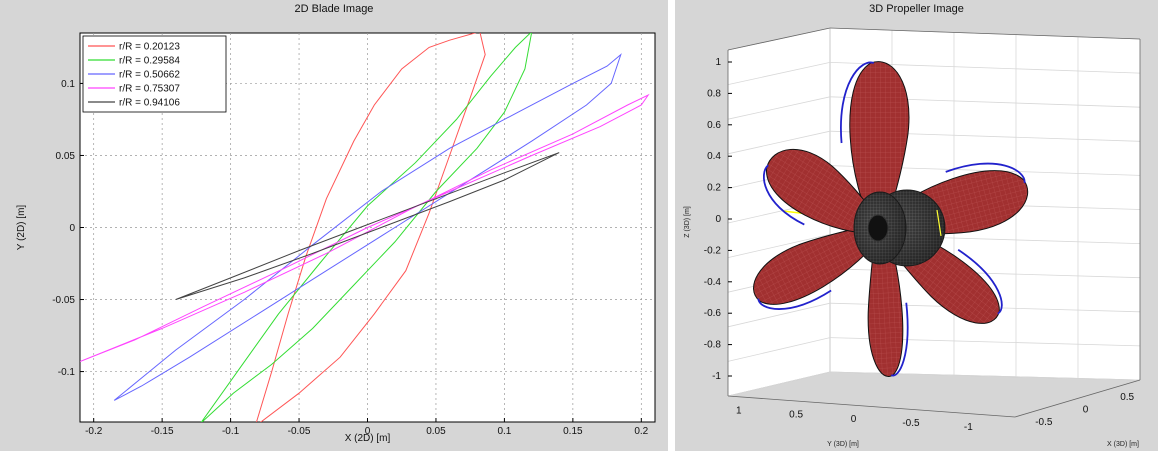 This screenshot has width=1158, height=451. Describe the element at coordinates (1044, 422) in the screenshot. I see `x3d-tick-label: -0.5` at that location.